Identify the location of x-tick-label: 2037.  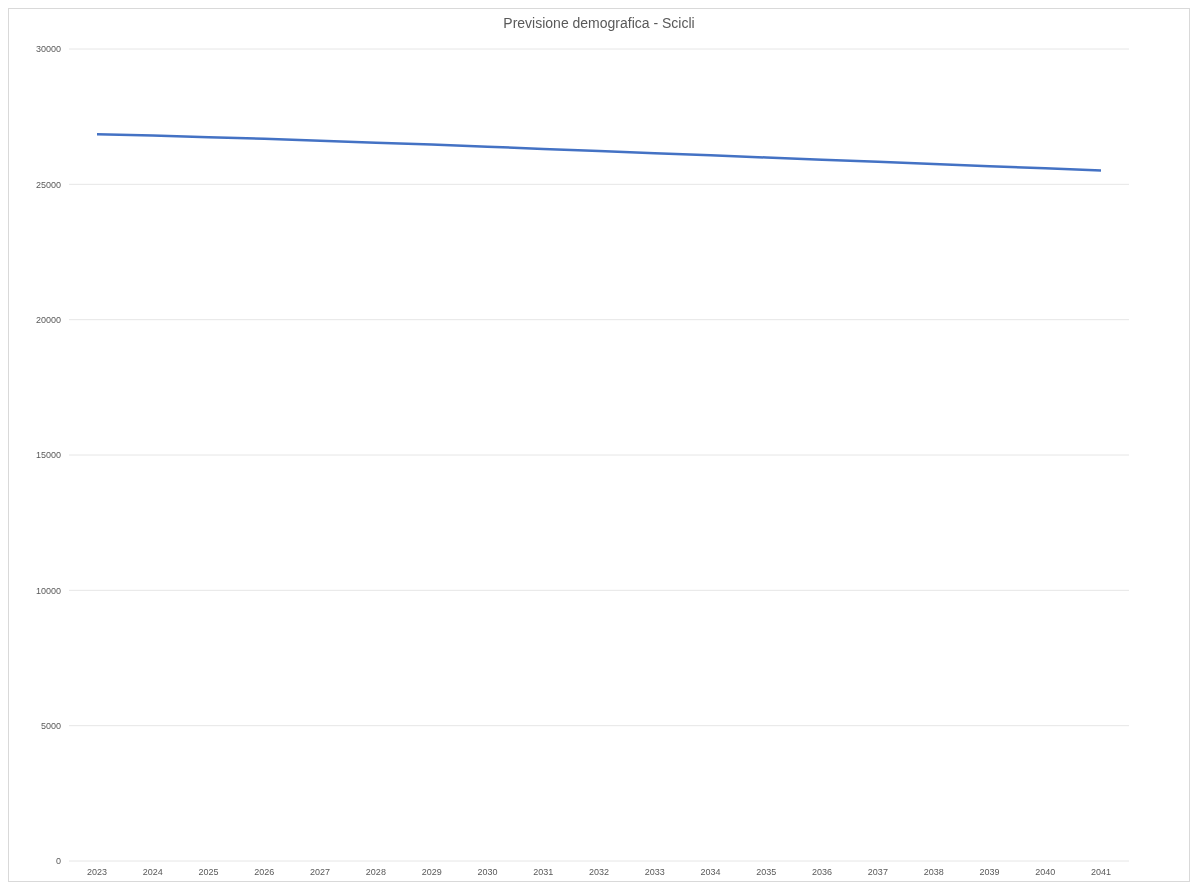
(877, 872).